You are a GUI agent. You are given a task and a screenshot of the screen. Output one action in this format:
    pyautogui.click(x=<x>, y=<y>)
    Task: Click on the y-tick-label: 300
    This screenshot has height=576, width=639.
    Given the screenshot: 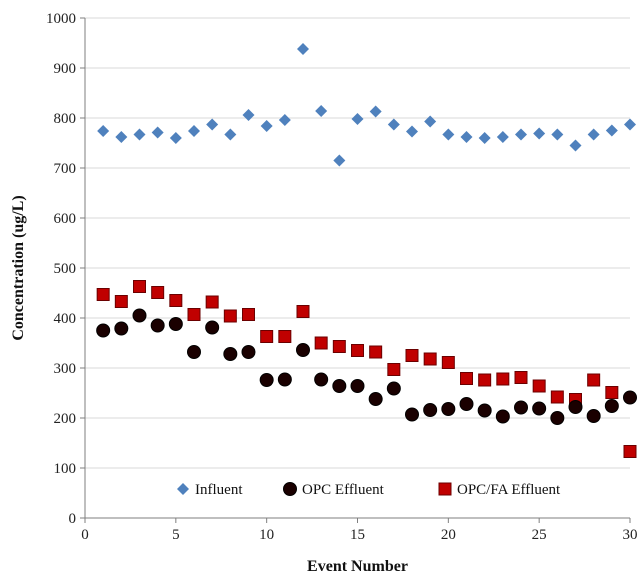 What is the action you would take?
    pyautogui.click(x=65, y=369)
    